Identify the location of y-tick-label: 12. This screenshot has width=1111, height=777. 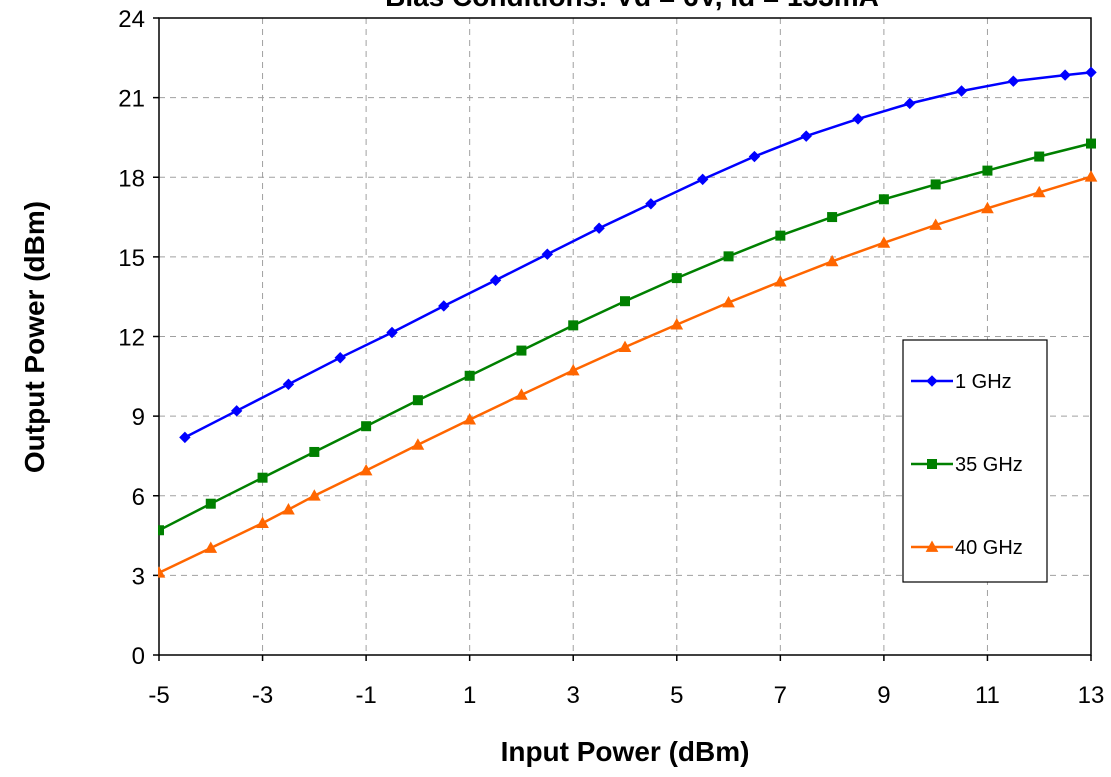
(131, 338).